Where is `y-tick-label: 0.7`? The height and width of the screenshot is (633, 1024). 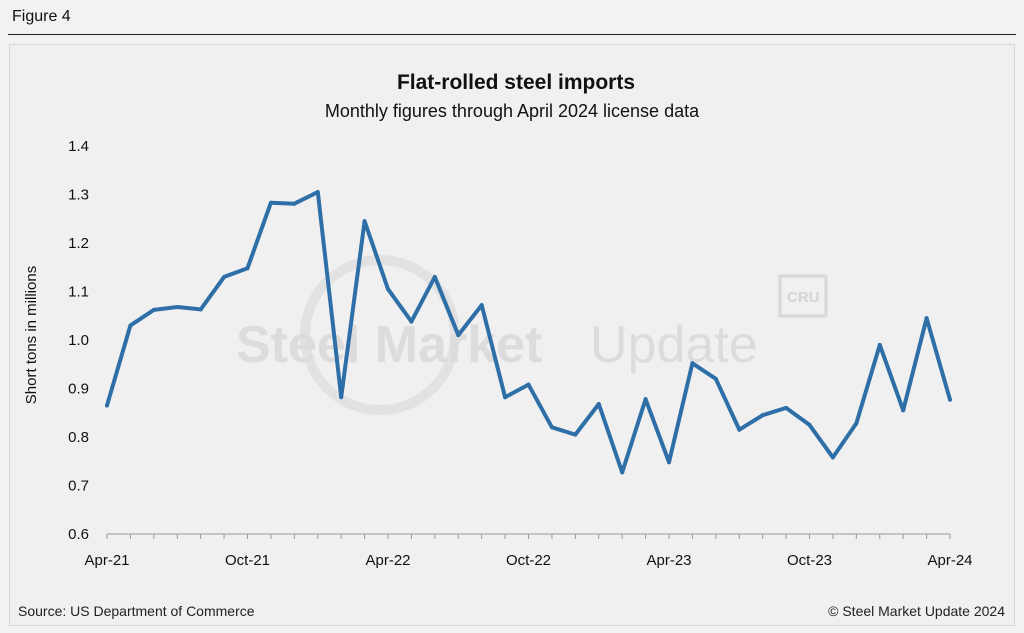 y-tick-label: 0.7 is located at coordinates (78, 486).